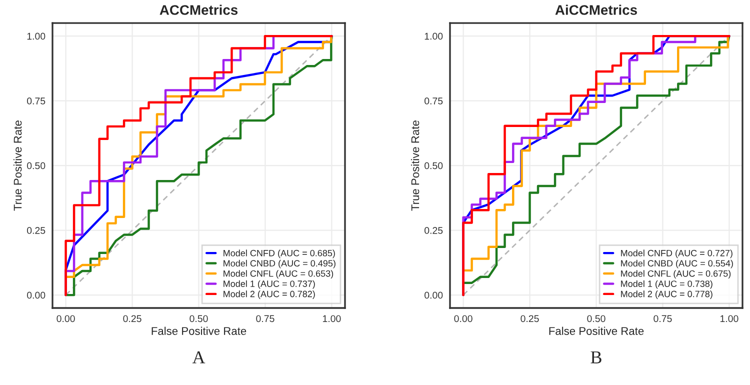 Image resolution: width=750 pixels, height=385 pixels. What do you see at coordinates (666, 294) in the screenshot?
I see `legend-label: Model 2 (AUC = 0.778)` at bounding box center [666, 294].